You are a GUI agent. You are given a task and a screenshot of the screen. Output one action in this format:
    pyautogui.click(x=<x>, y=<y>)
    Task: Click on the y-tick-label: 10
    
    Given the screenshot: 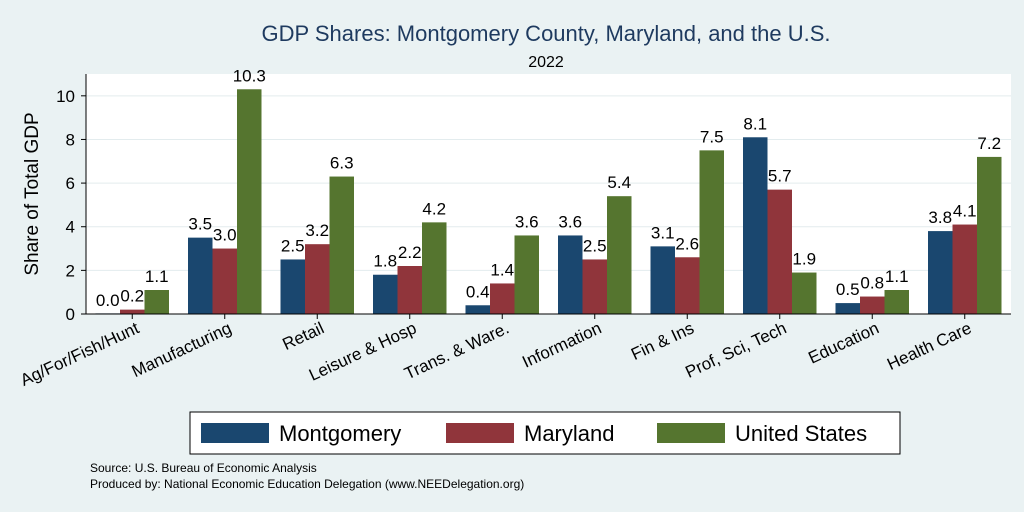 What is the action you would take?
    pyautogui.click(x=65, y=96)
    